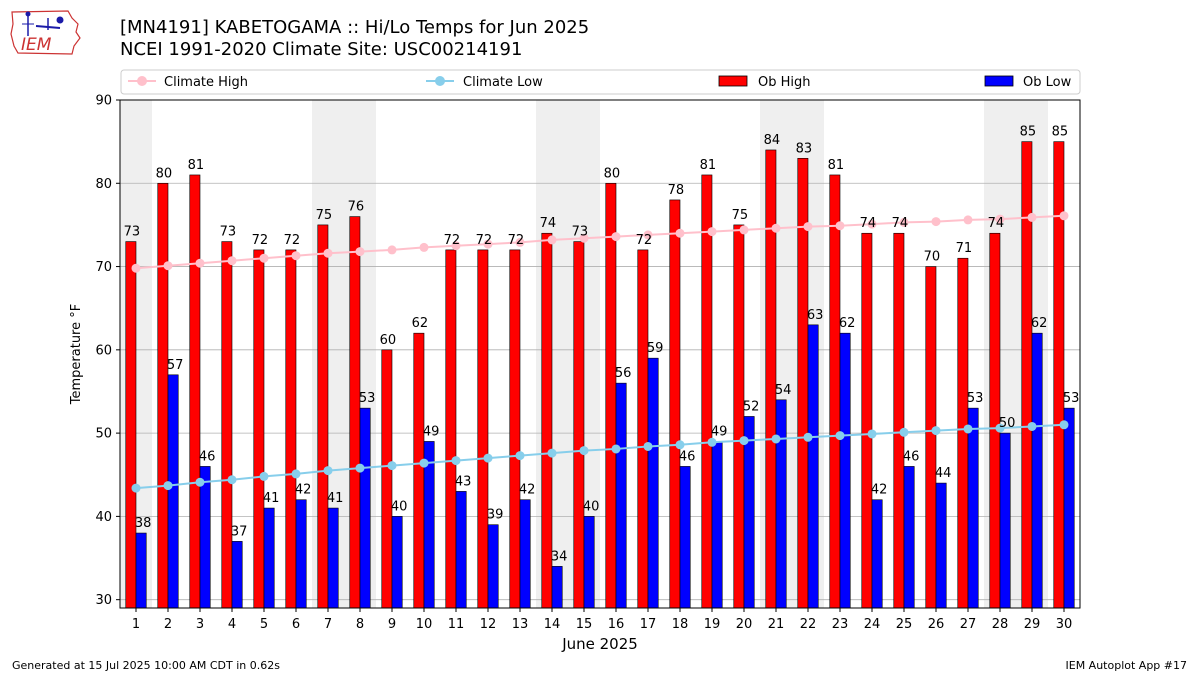  I want to click on x-tick-label: 17, so click(648, 624).